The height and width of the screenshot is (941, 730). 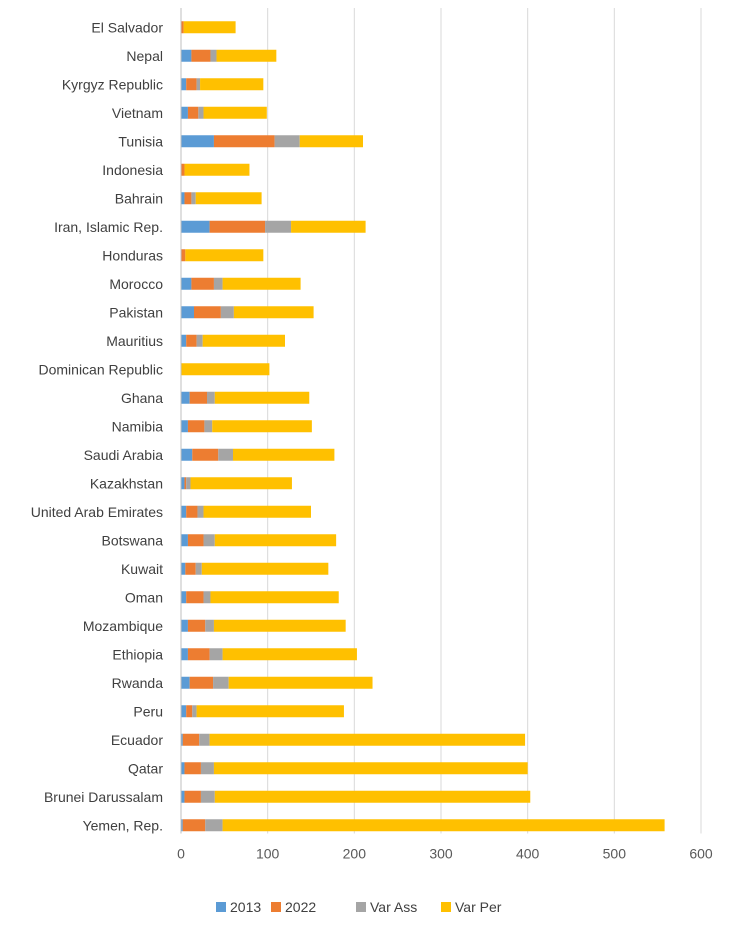 What do you see at coordinates (615, 854) in the screenshot?
I see `x-tick-label: 500` at bounding box center [615, 854].